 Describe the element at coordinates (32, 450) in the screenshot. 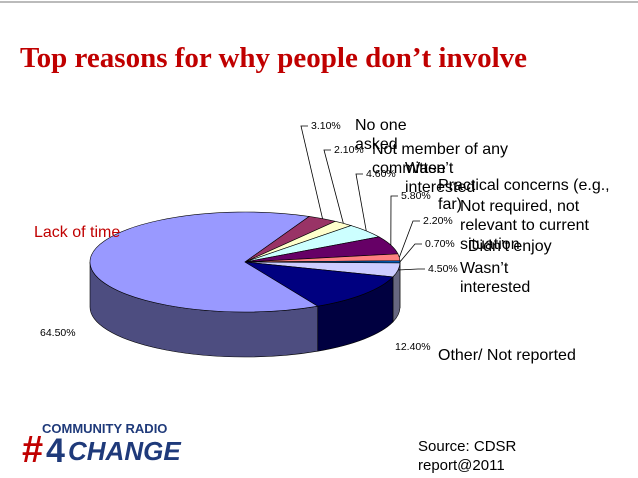

I see `logo-hash: #` at that location.